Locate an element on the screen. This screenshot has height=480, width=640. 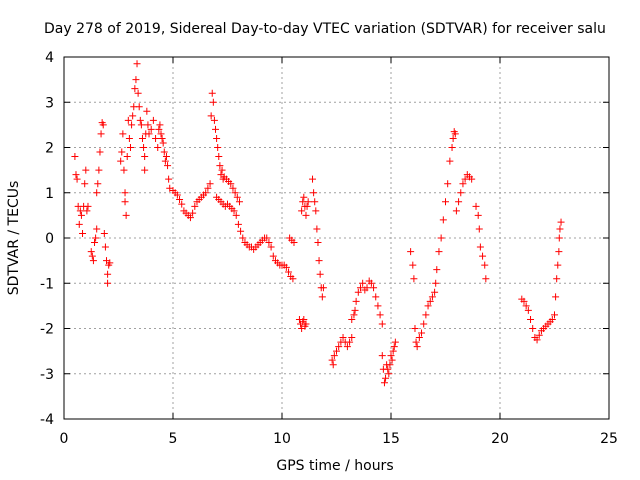
y-tick-label: 1 is located at coordinates (49, 194).